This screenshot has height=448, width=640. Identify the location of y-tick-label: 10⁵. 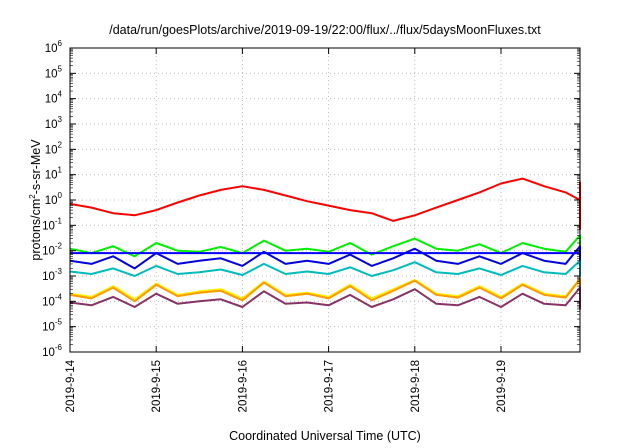
(54, 72).